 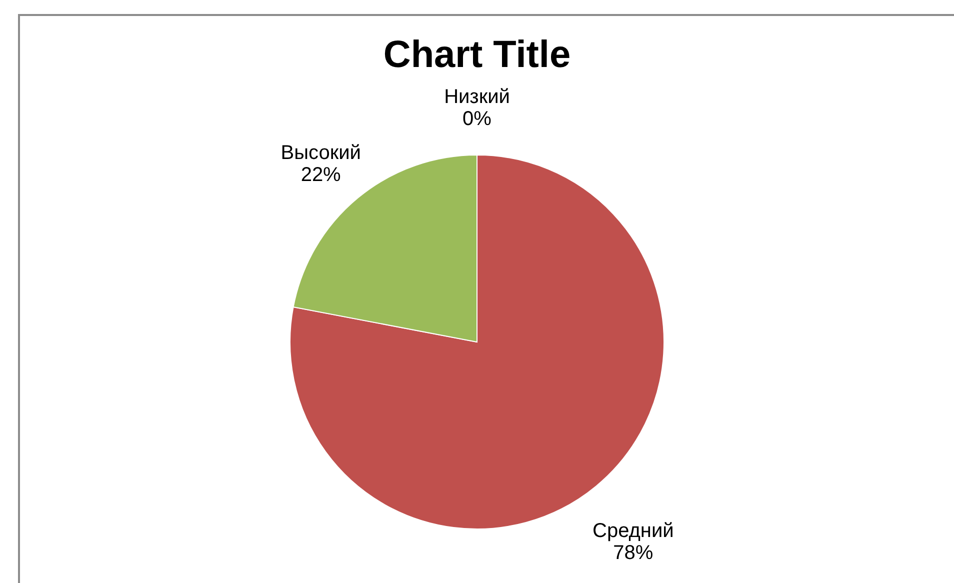 I want to click on data-label: 78%, so click(x=633, y=553).